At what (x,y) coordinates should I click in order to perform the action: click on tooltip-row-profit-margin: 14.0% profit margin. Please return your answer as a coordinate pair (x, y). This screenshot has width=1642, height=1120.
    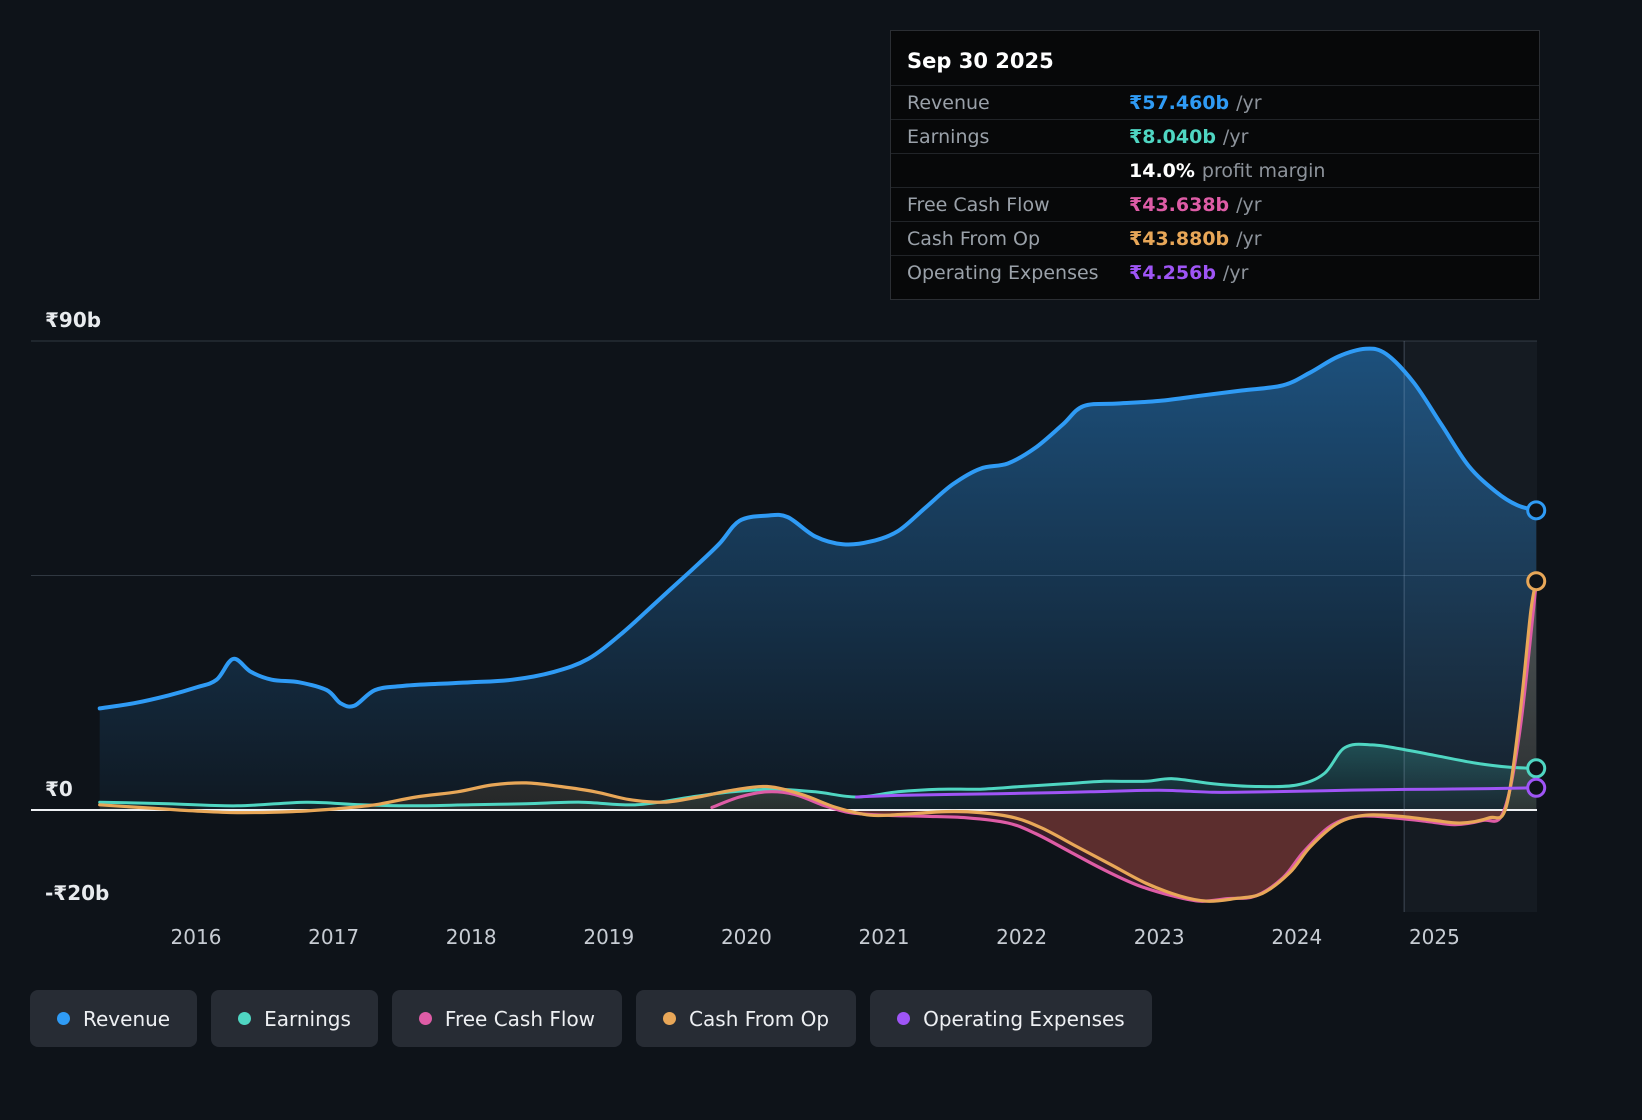
    Looking at the image, I should click on (1215, 170).